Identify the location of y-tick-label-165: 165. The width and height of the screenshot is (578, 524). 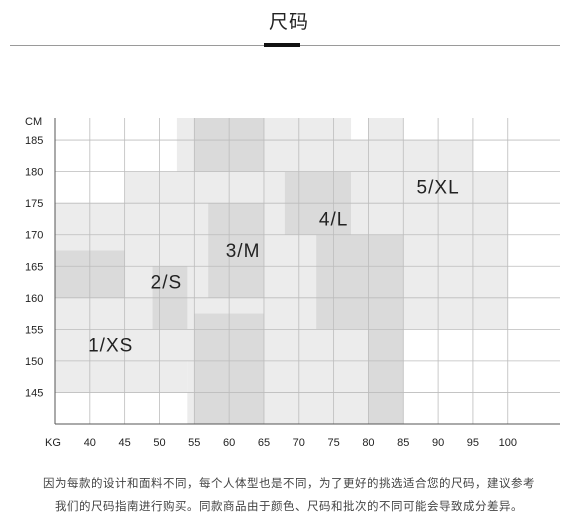
(34, 267).